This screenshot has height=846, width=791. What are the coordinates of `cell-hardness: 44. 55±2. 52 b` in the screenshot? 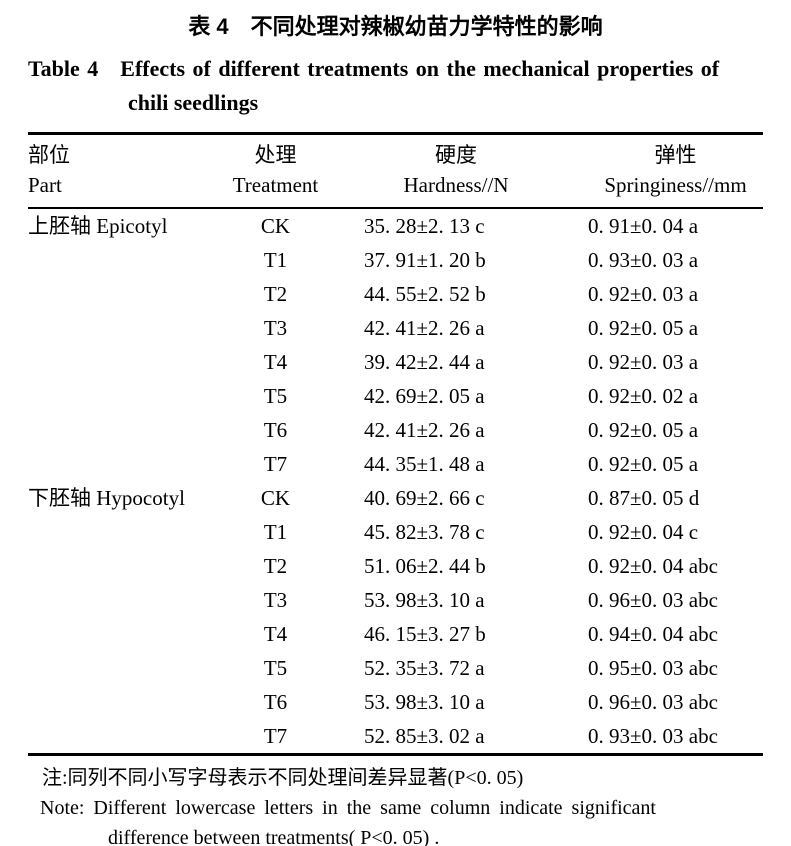 It's located at (425, 294).